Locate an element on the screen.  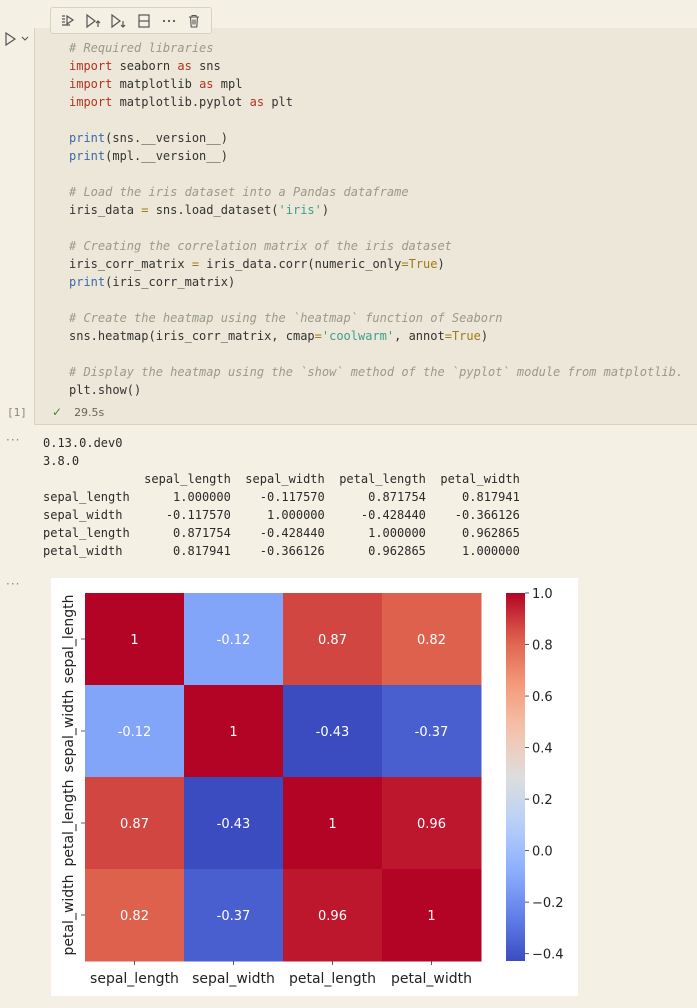
delete-icon is located at coordinates (194, 21).